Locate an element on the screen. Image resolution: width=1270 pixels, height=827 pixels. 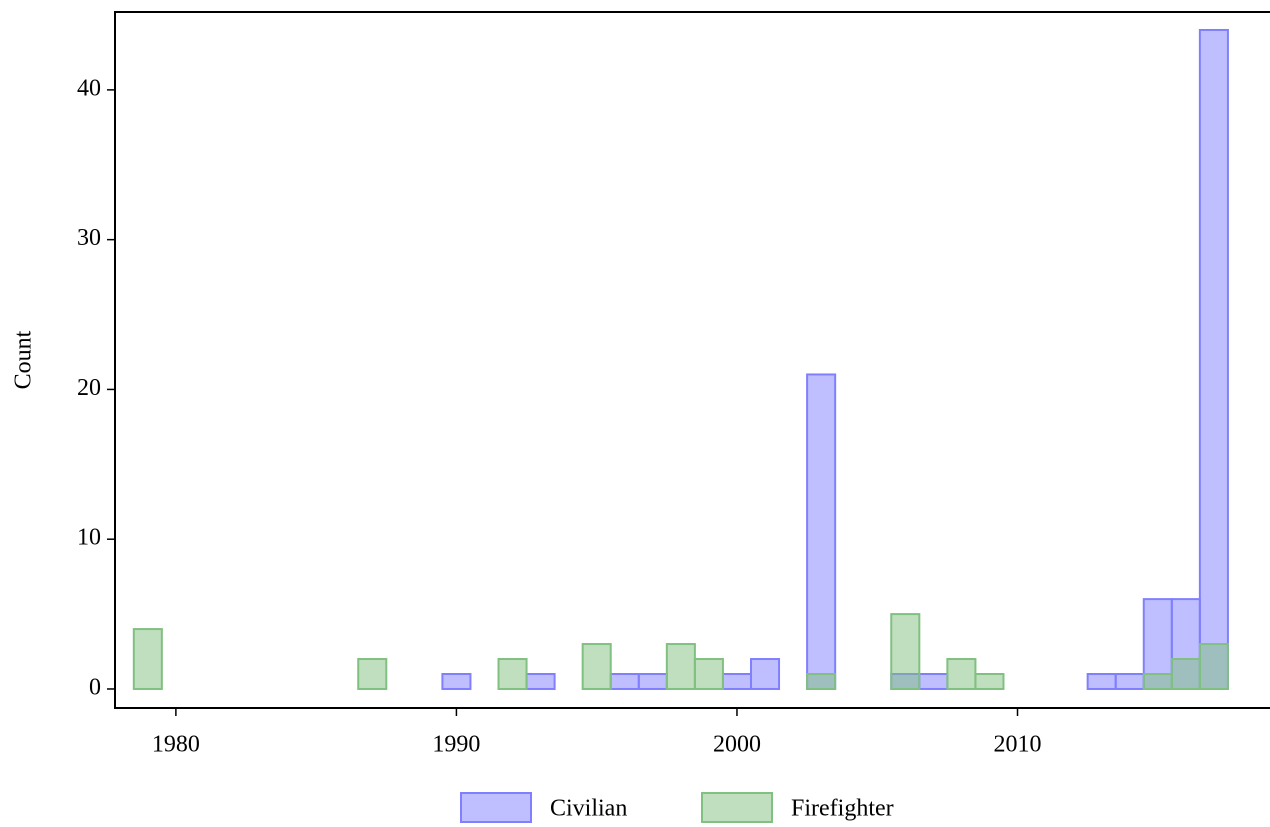
legend-label: Firefighter is located at coordinates (842, 809).